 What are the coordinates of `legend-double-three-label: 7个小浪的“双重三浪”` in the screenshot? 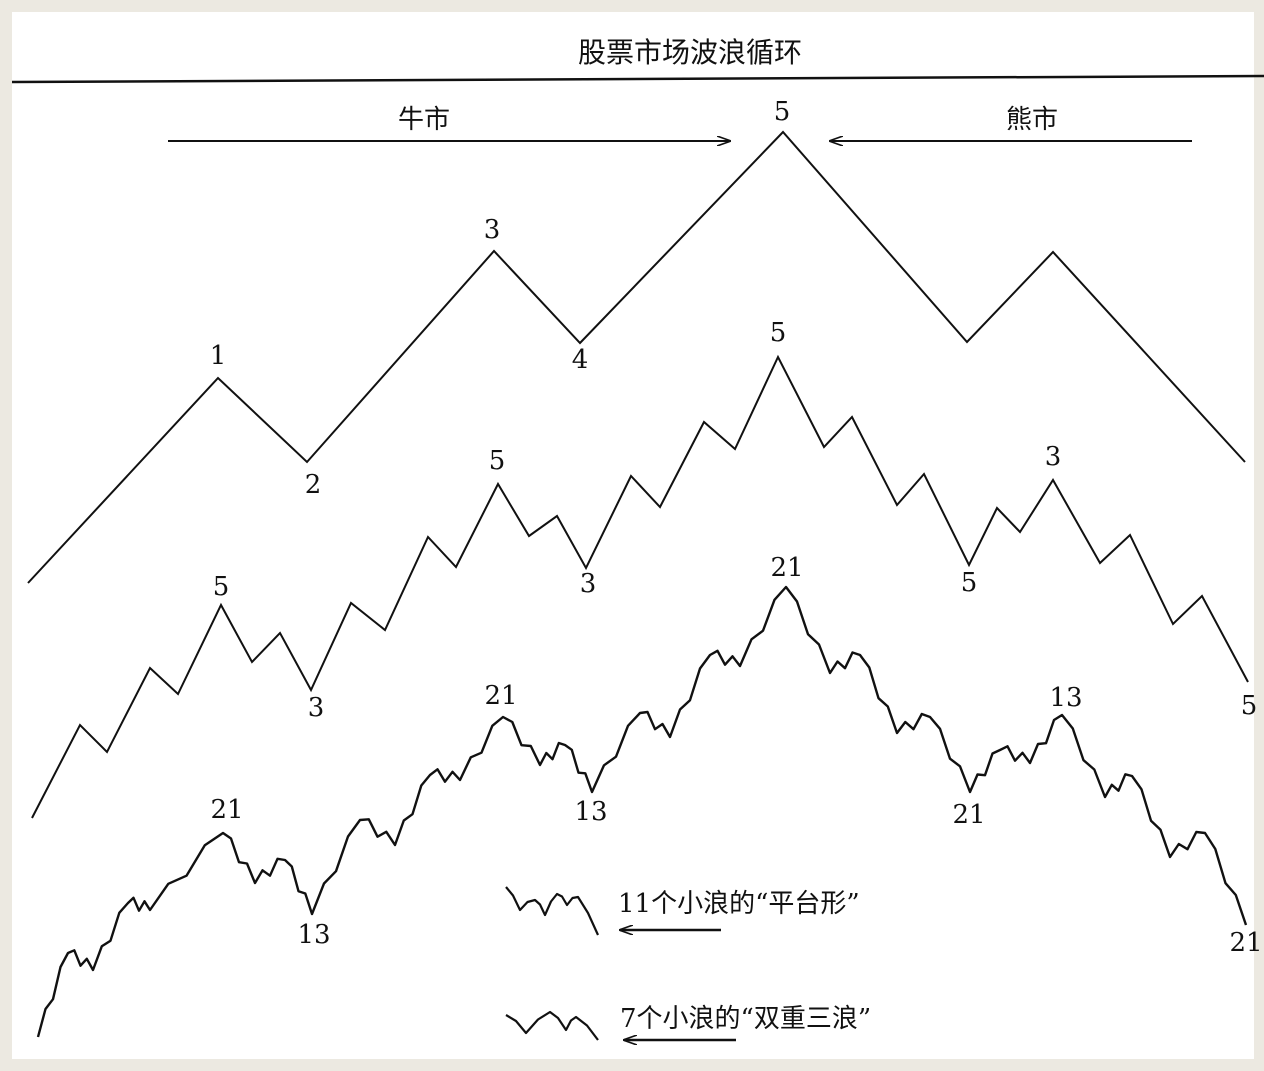 It's located at (745, 1019).